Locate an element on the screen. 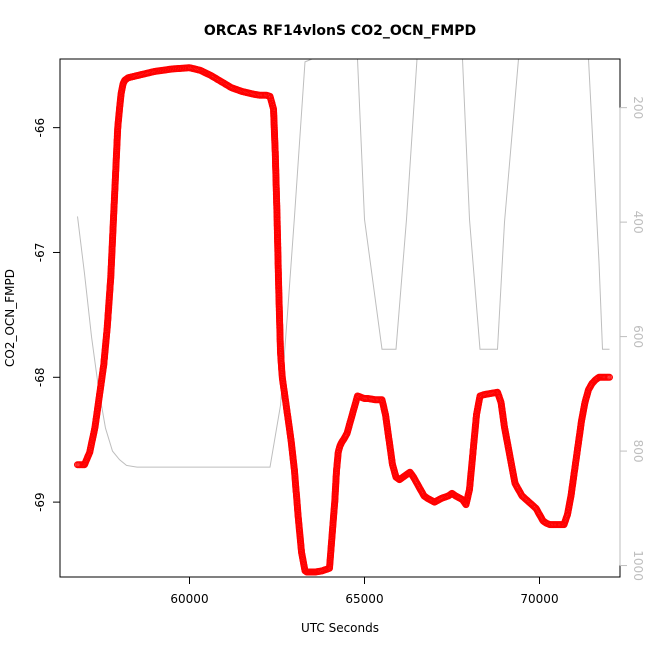 Image resolution: width=650 pixels, height=650 pixels. y2-tick-label: 200 is located at coordinates (638, 107).